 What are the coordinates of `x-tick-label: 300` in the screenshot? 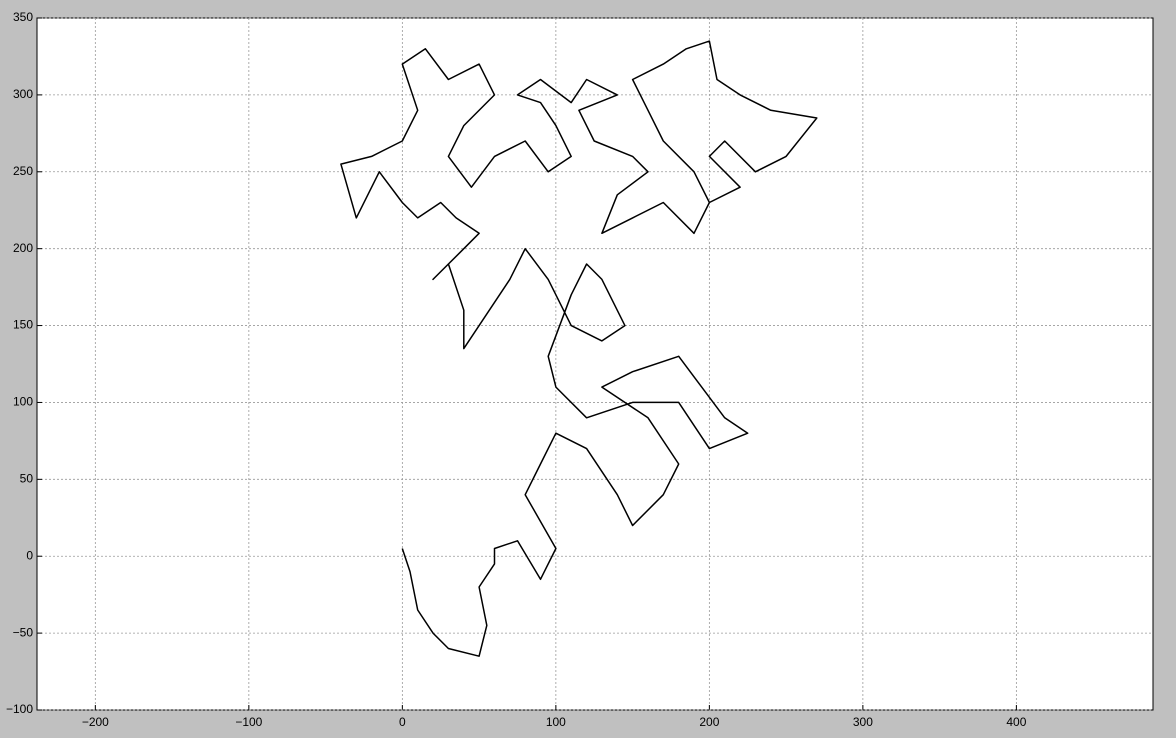 It's located at (863, 722).